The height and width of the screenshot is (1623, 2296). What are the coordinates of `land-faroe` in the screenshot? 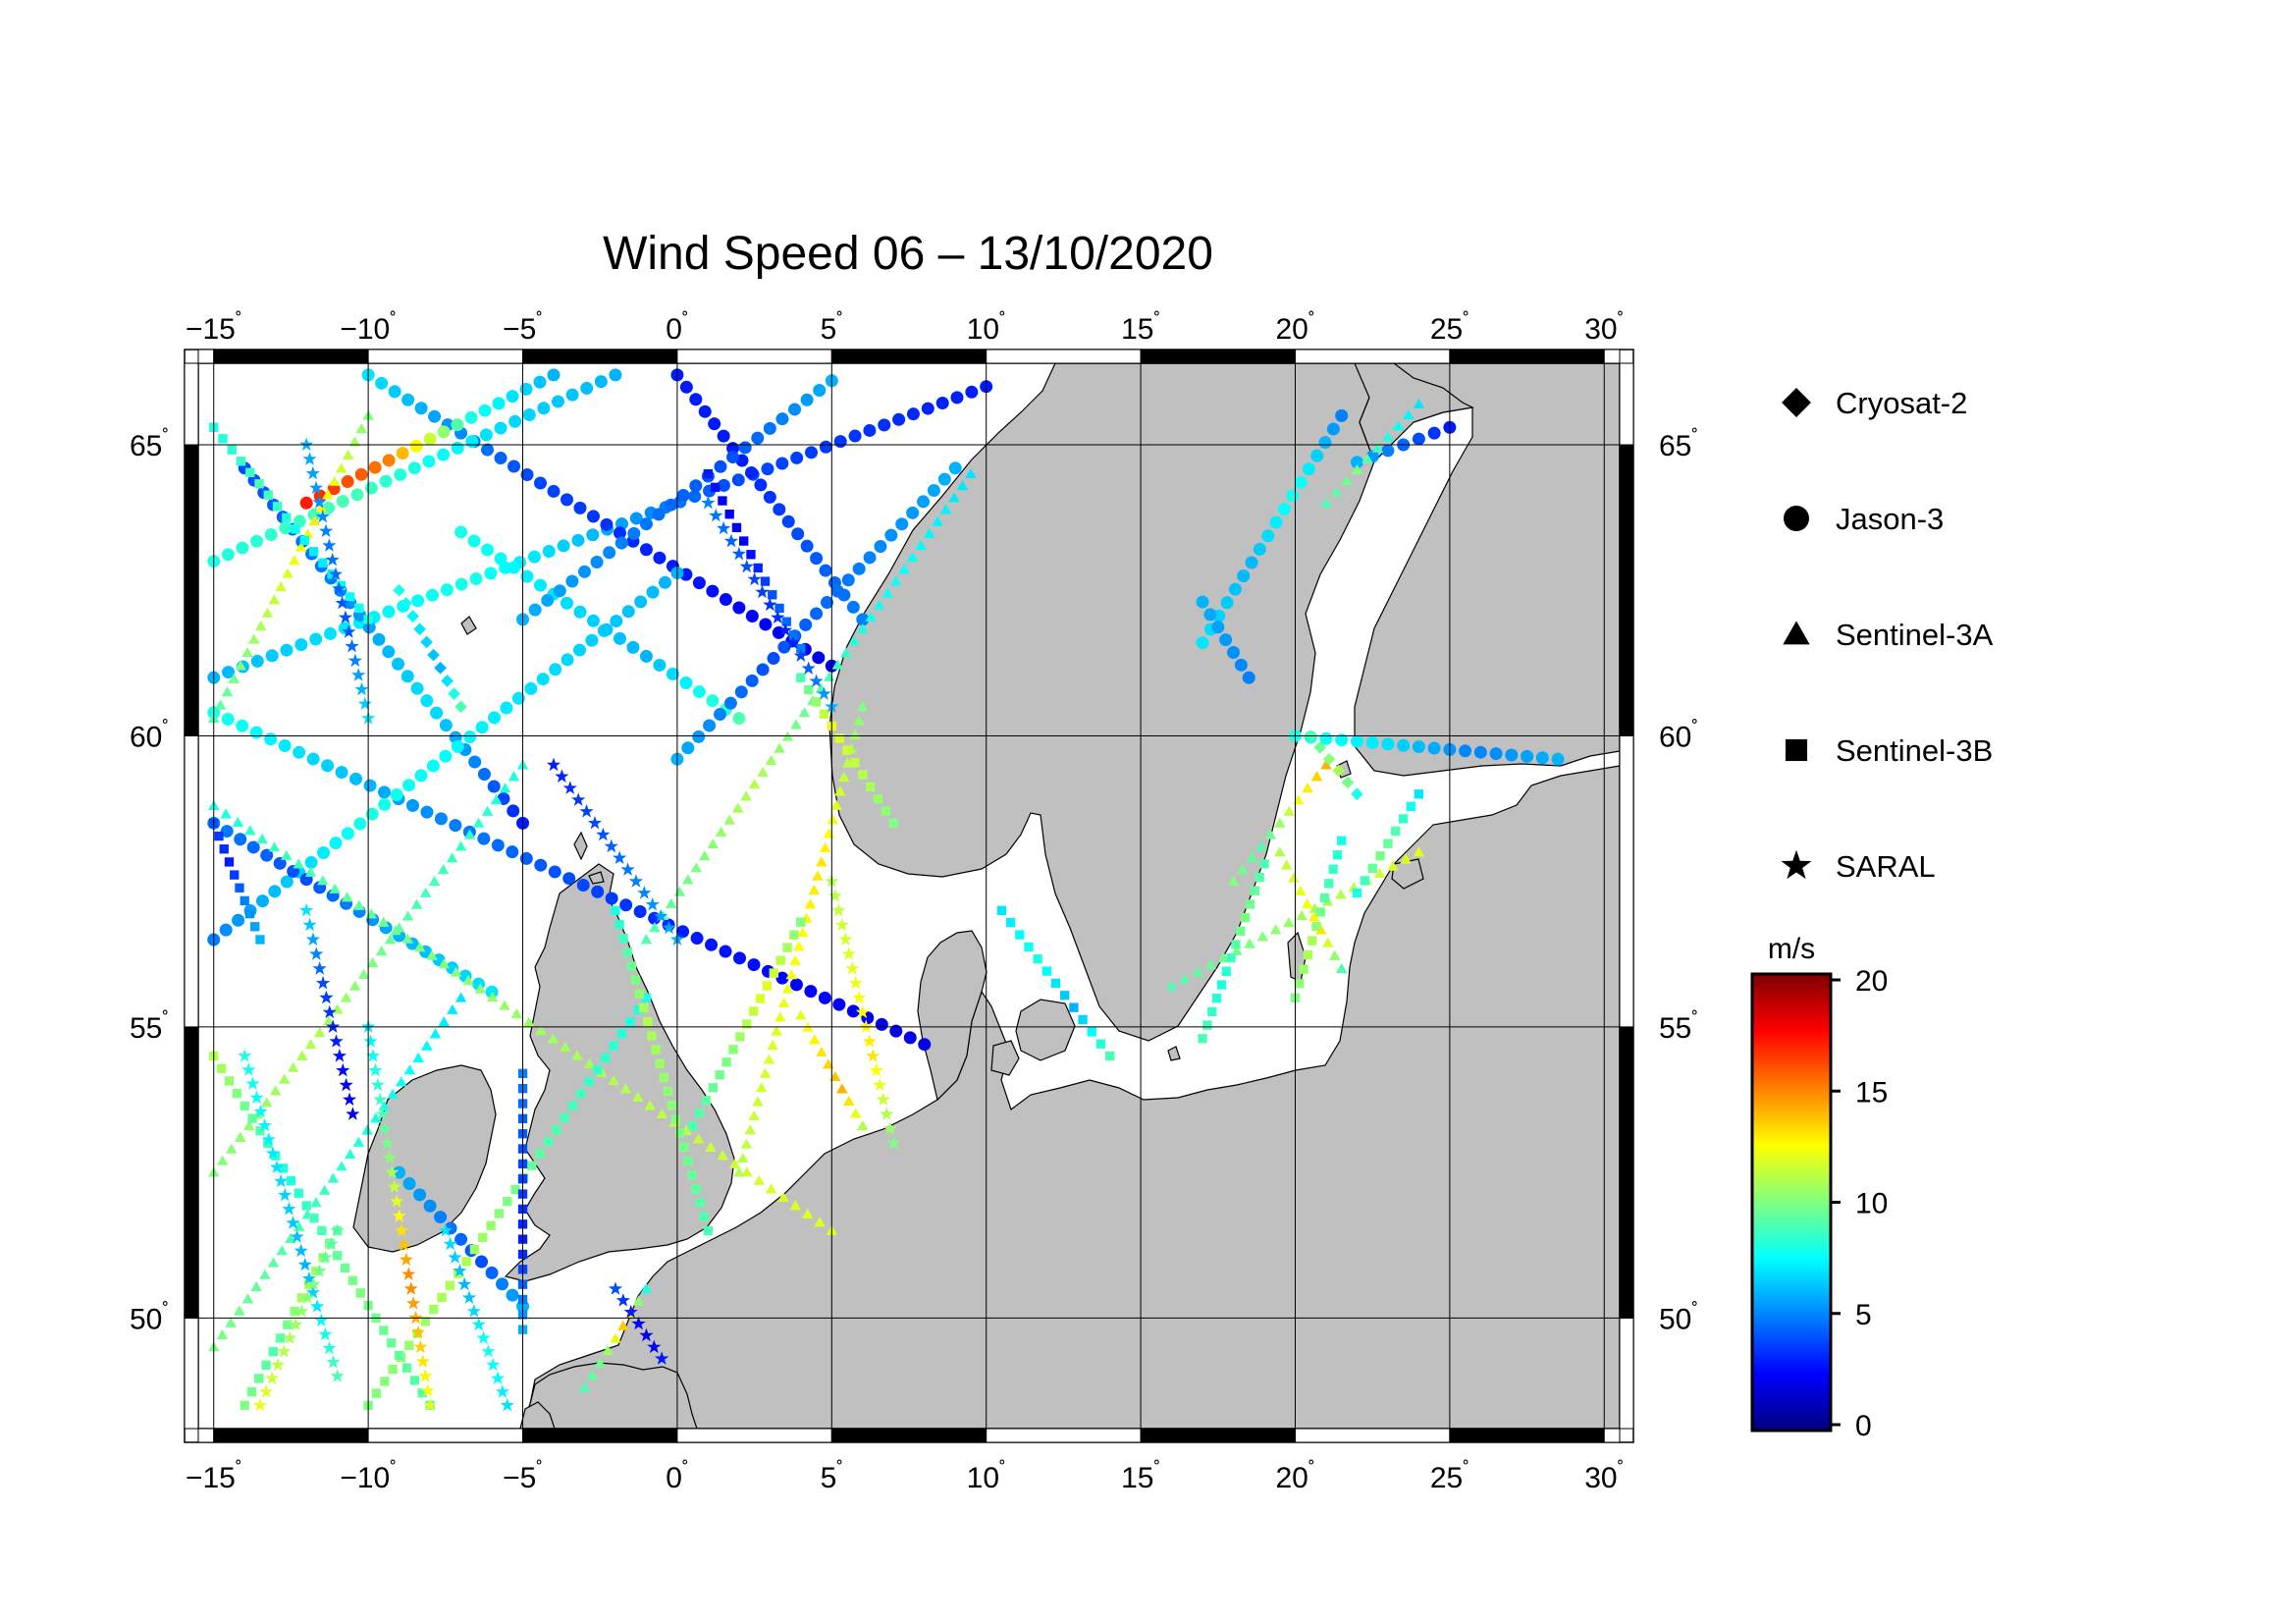 It's located at (468, 625).